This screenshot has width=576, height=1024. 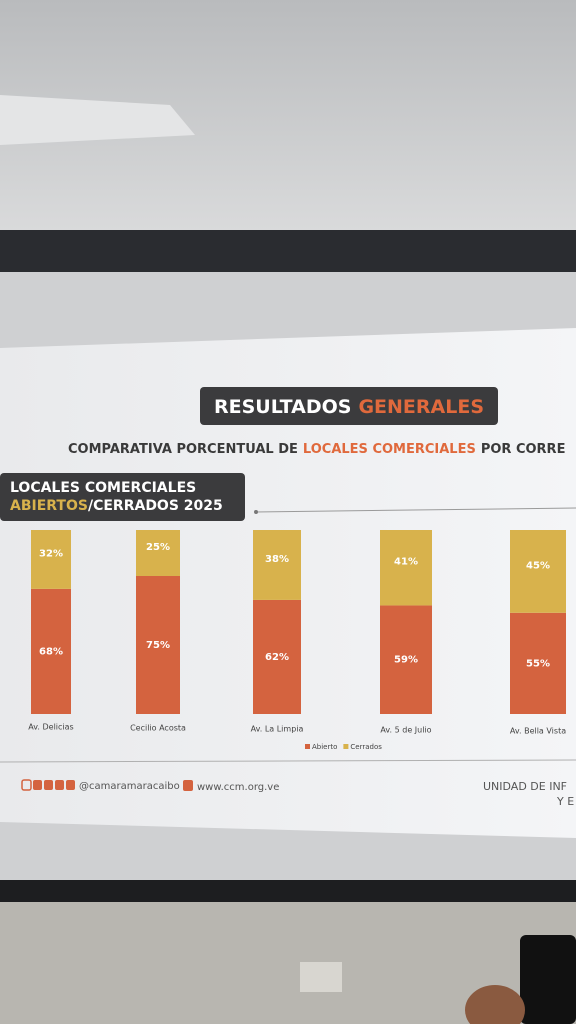 I want to click on value-label: 75%, so click(x=158, y=645).